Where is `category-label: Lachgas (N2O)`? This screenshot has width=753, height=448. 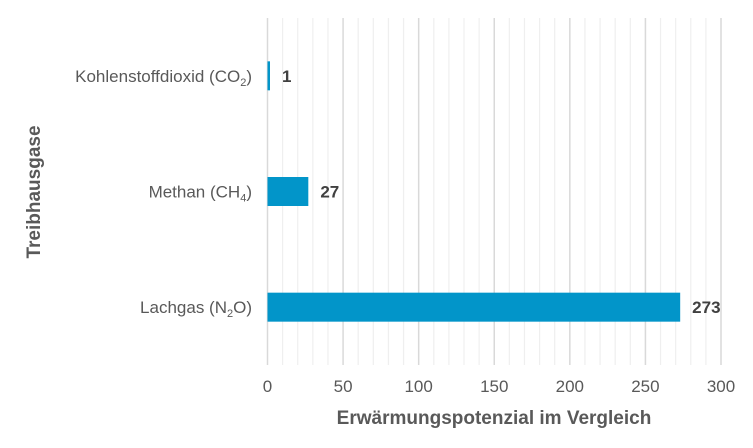 category-label: Lachgas (N2O) is located at coordinates (196, 309).